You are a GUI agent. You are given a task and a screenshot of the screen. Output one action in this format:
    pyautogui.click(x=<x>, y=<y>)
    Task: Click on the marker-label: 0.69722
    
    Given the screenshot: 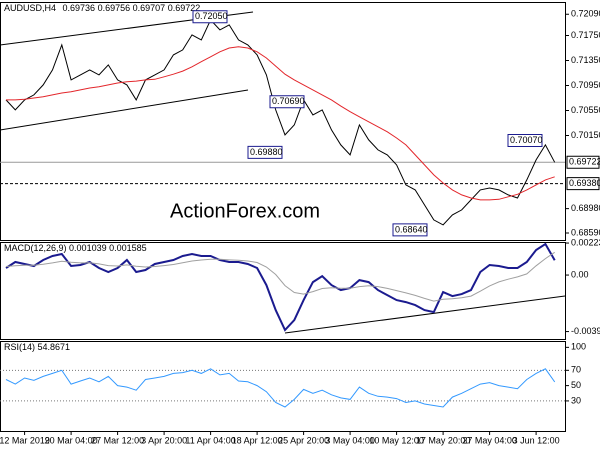 What is the action you would take?
    pyautogui.click(x=584, y=162)
    